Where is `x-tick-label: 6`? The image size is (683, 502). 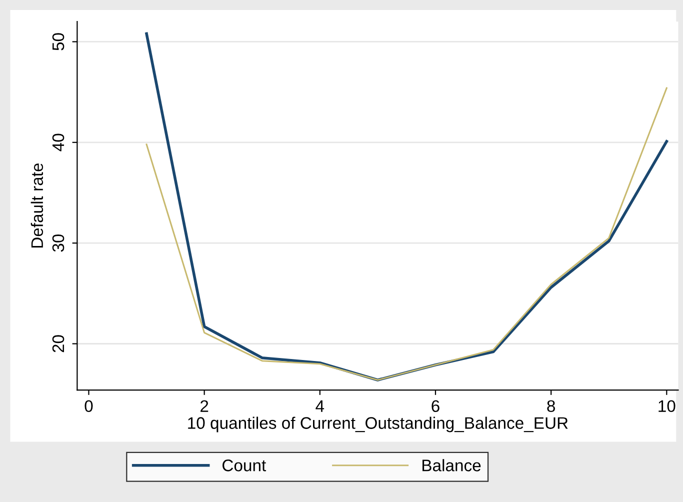 x-tick-label: 6 is located at coordinates (436, 406).